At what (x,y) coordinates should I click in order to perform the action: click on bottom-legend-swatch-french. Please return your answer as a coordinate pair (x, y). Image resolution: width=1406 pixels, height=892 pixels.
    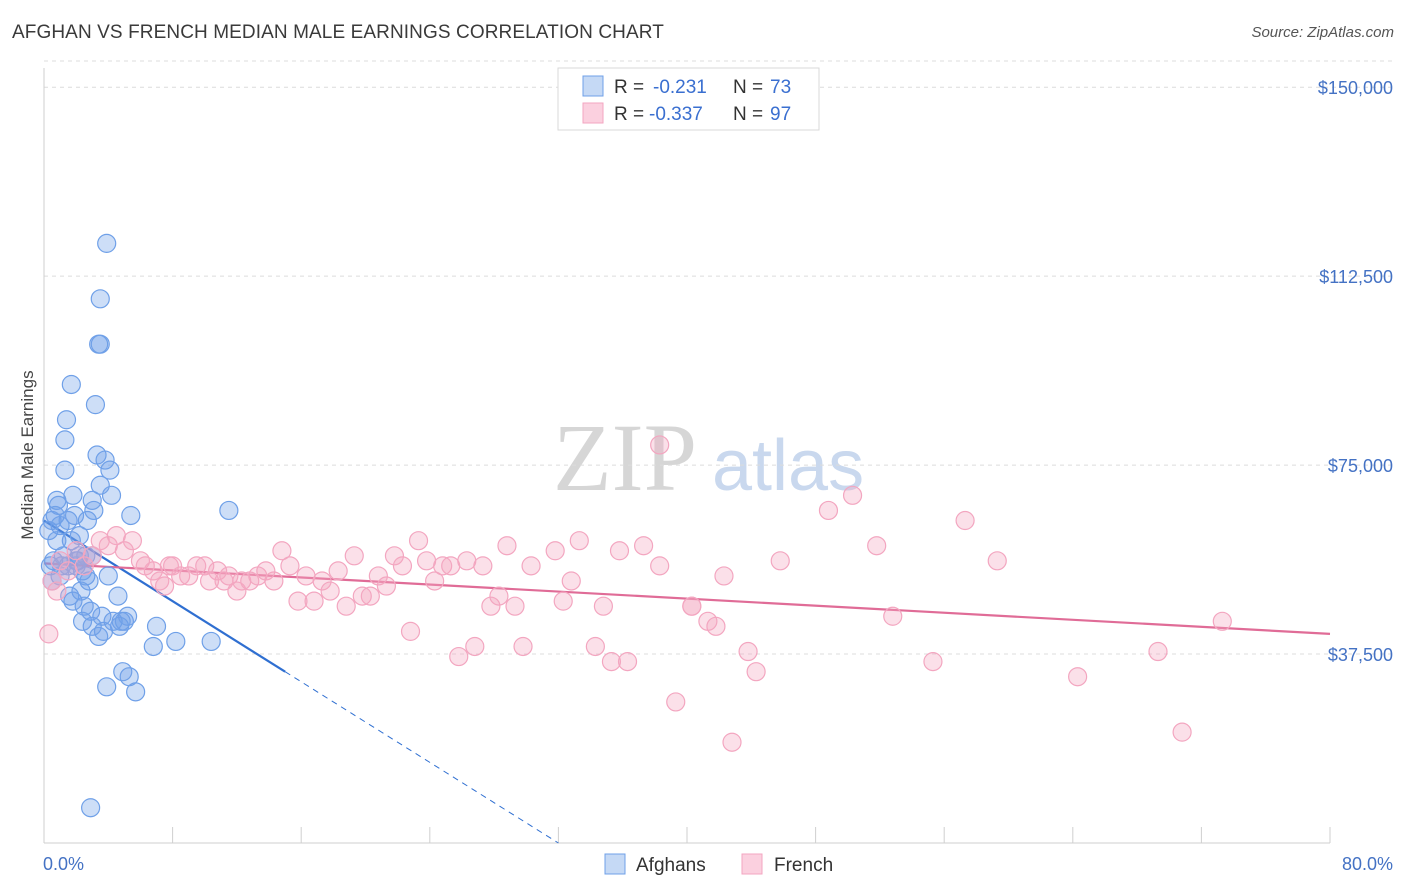
    Looking at the image, I should click on (752, 864).